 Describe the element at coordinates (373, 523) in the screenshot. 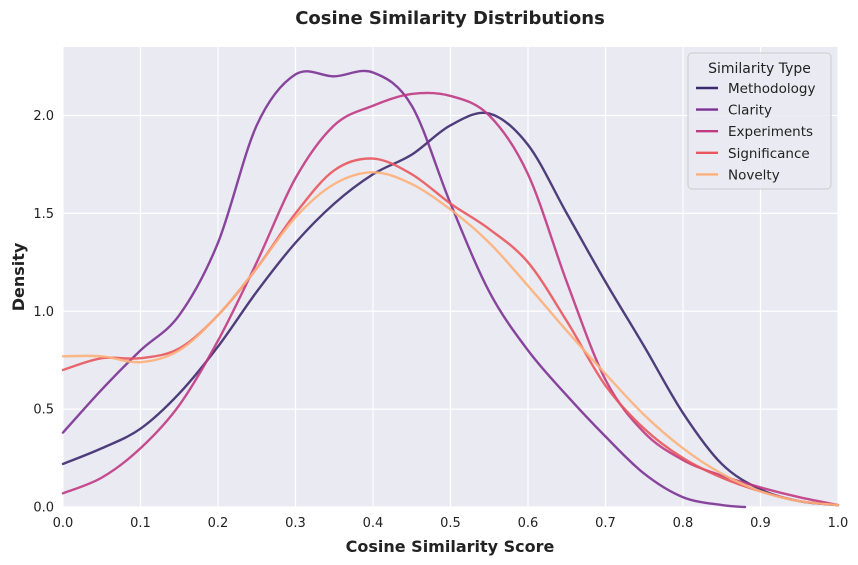

I see `x-tick-label: 0.4` at that location.